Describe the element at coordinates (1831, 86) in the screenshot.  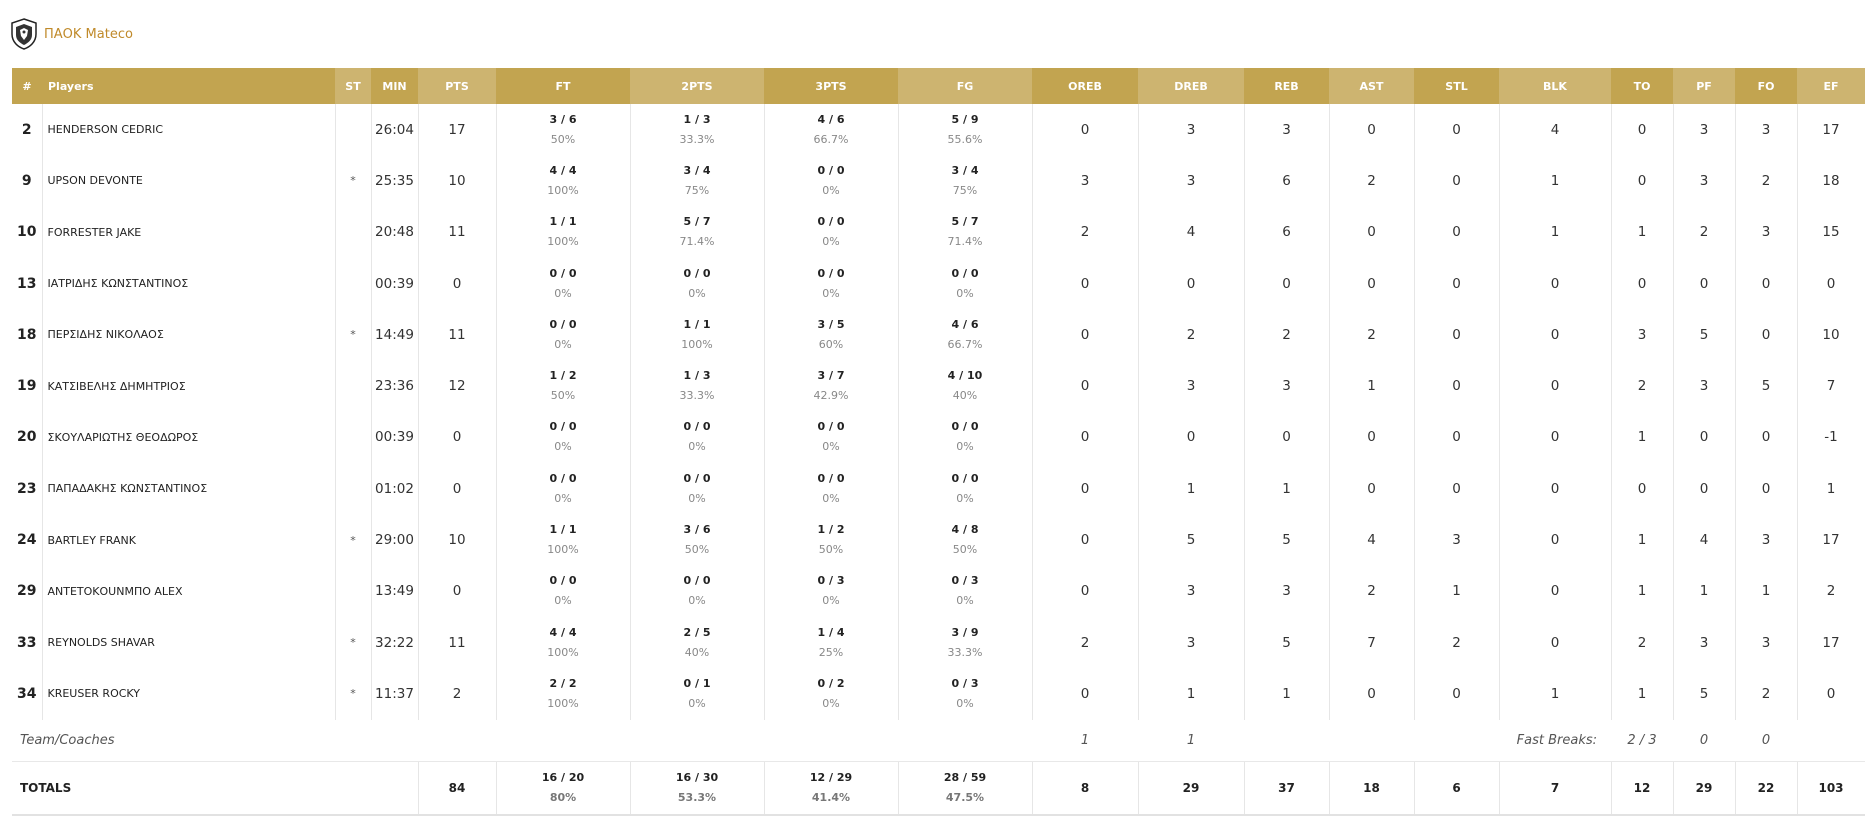
I see `header-ef: EF` at that location.